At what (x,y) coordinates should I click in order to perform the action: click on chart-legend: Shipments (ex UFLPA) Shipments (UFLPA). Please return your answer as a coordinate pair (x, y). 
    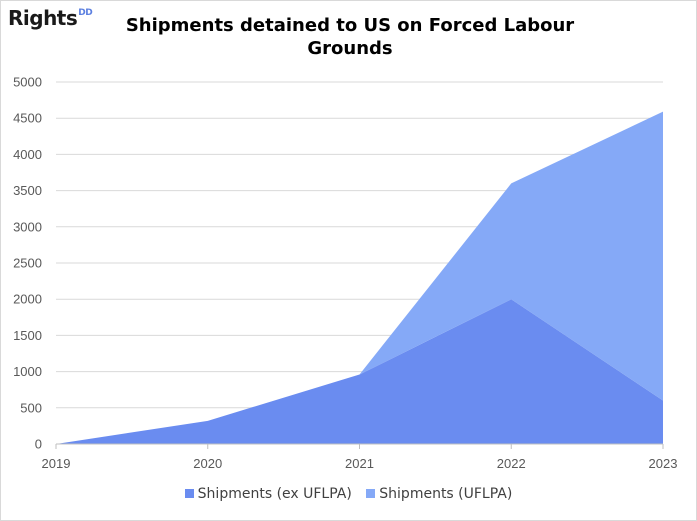
    Looking at the image, I should click on (348, 494).